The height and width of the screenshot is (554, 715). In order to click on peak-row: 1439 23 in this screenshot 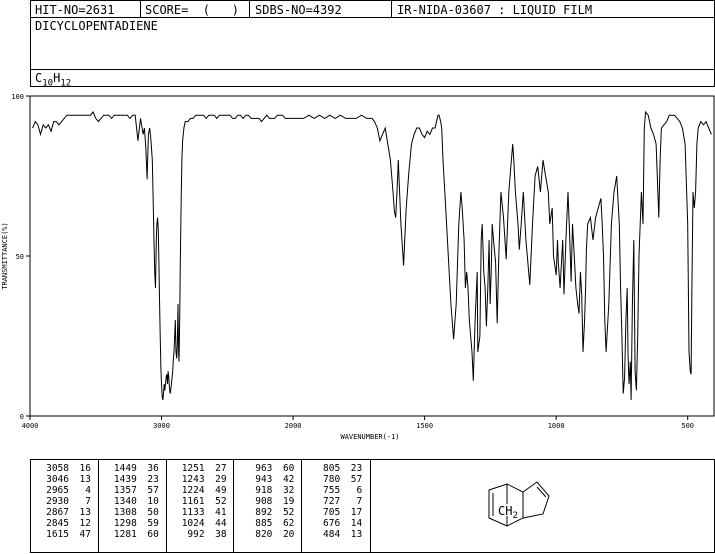, I will do `click(132, 479)`.